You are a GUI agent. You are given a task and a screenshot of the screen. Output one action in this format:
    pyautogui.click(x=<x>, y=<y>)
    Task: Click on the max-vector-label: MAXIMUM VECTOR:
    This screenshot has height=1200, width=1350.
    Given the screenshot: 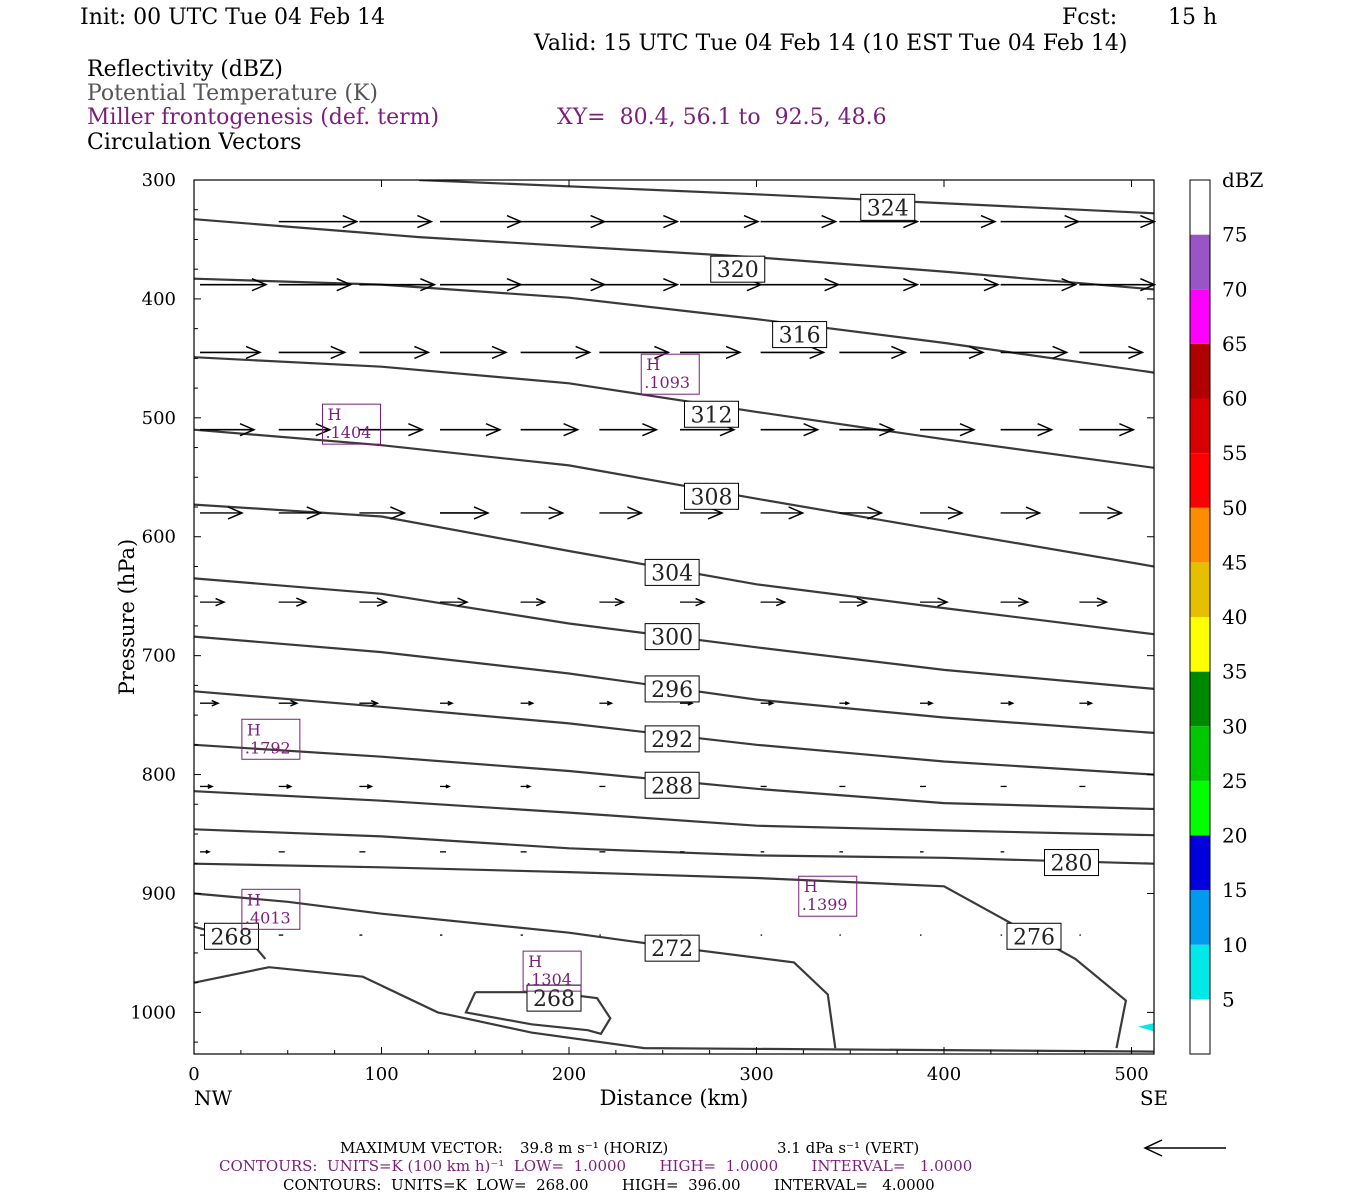 What is the action you would take?
    pyautogui.click(x=421, y=1148)
    